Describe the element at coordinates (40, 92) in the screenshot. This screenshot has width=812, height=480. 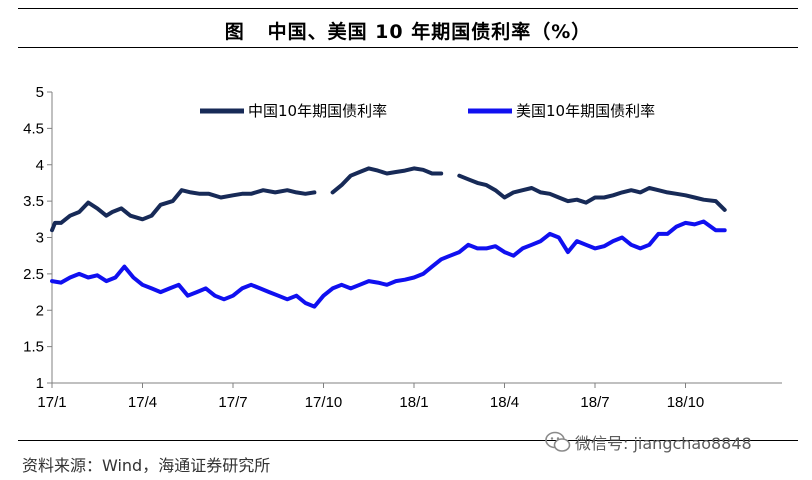
I see `y-tick-label: 5` at that location.